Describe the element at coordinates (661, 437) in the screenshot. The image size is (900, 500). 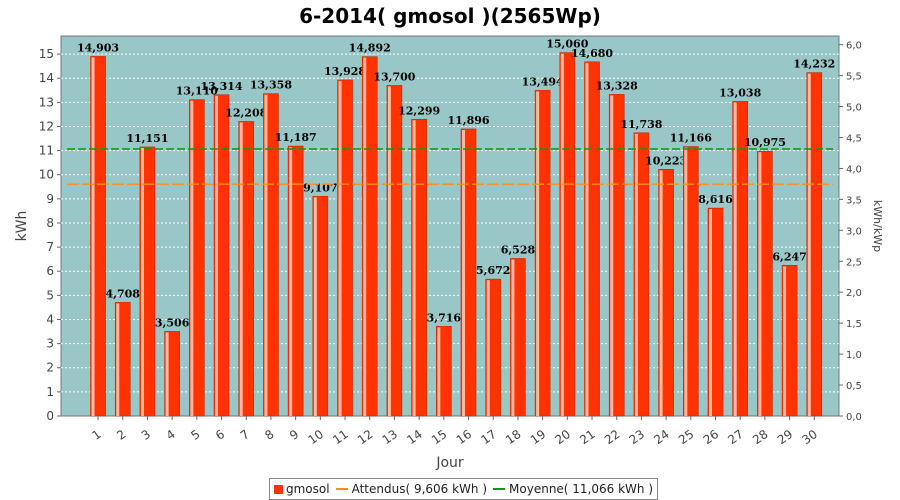
I see `x-tick-label: 24` at that location.